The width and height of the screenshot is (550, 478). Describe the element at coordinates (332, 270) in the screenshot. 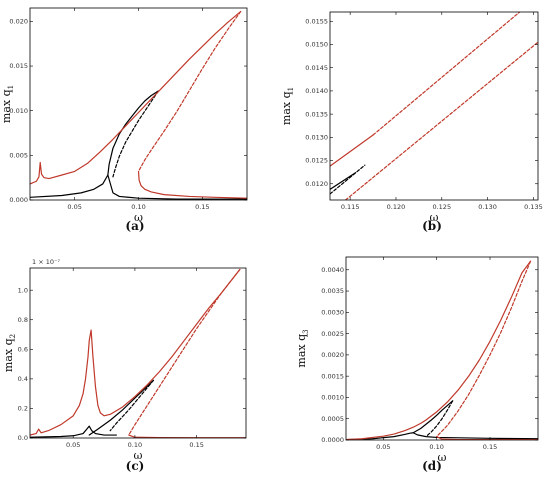

I see `y-tick-label: 0.0040` at that location.